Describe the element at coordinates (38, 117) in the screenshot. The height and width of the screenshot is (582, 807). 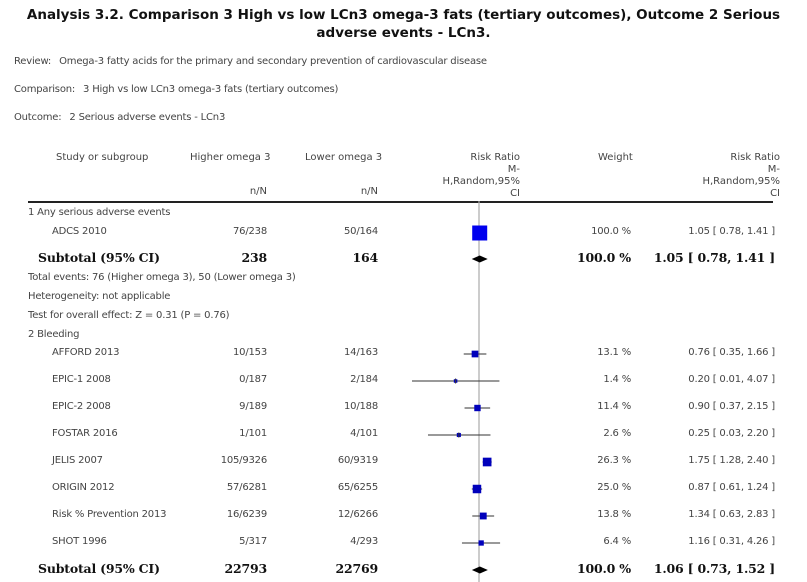
I see `outcome-label: Outcome:` at that location.